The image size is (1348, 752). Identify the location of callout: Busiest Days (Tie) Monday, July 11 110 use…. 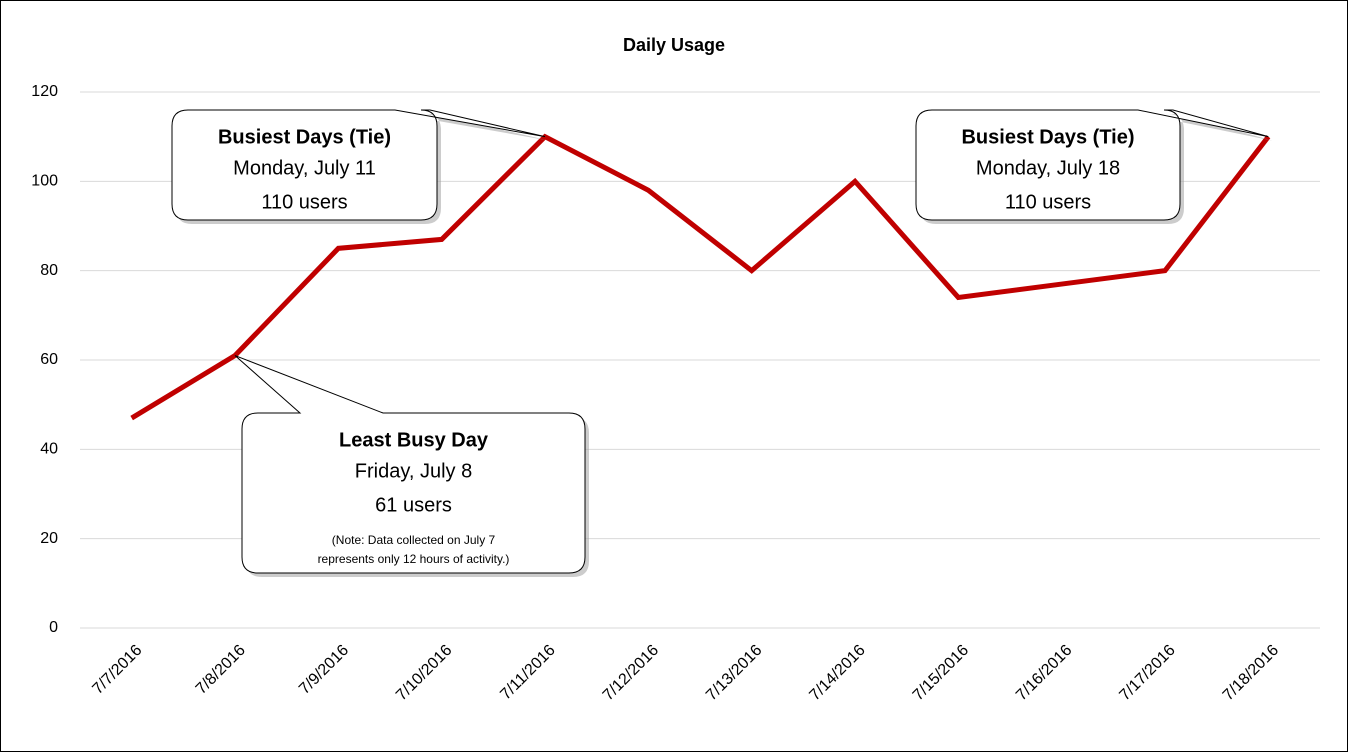
(360, 166).